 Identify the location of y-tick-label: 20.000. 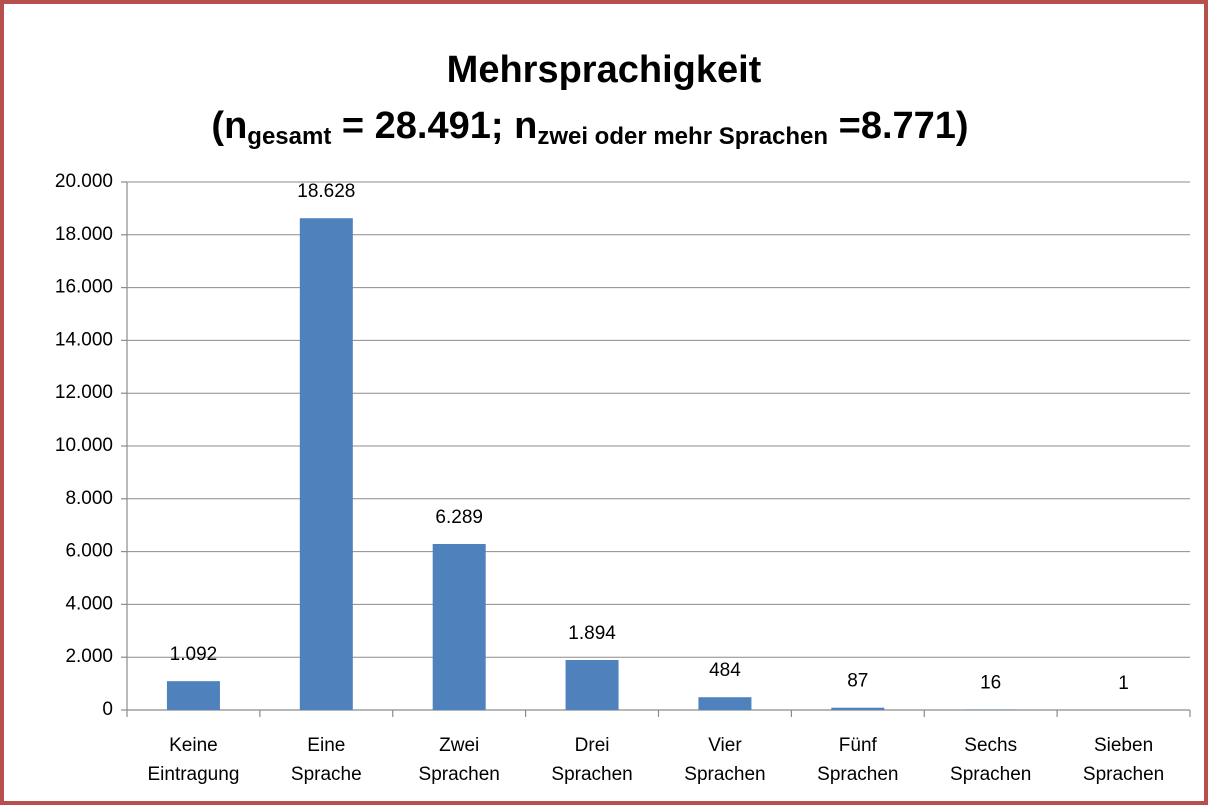
(84, 181).